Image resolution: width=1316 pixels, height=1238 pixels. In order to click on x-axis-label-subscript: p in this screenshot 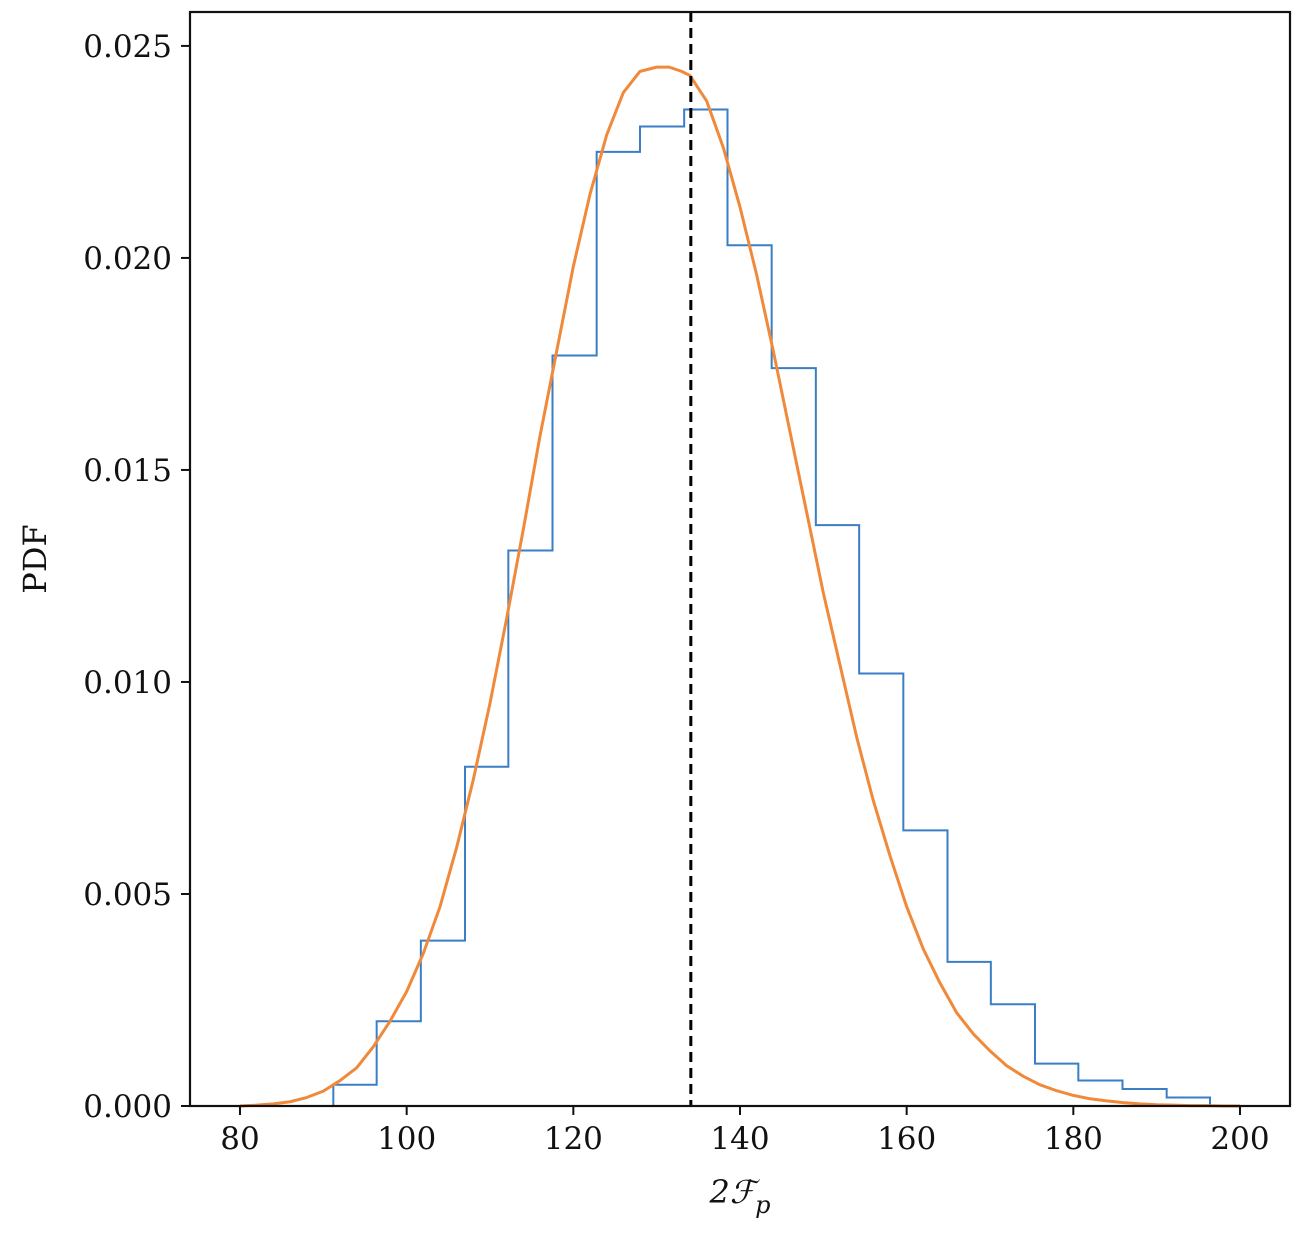, I will do `click(762, 1205)`.